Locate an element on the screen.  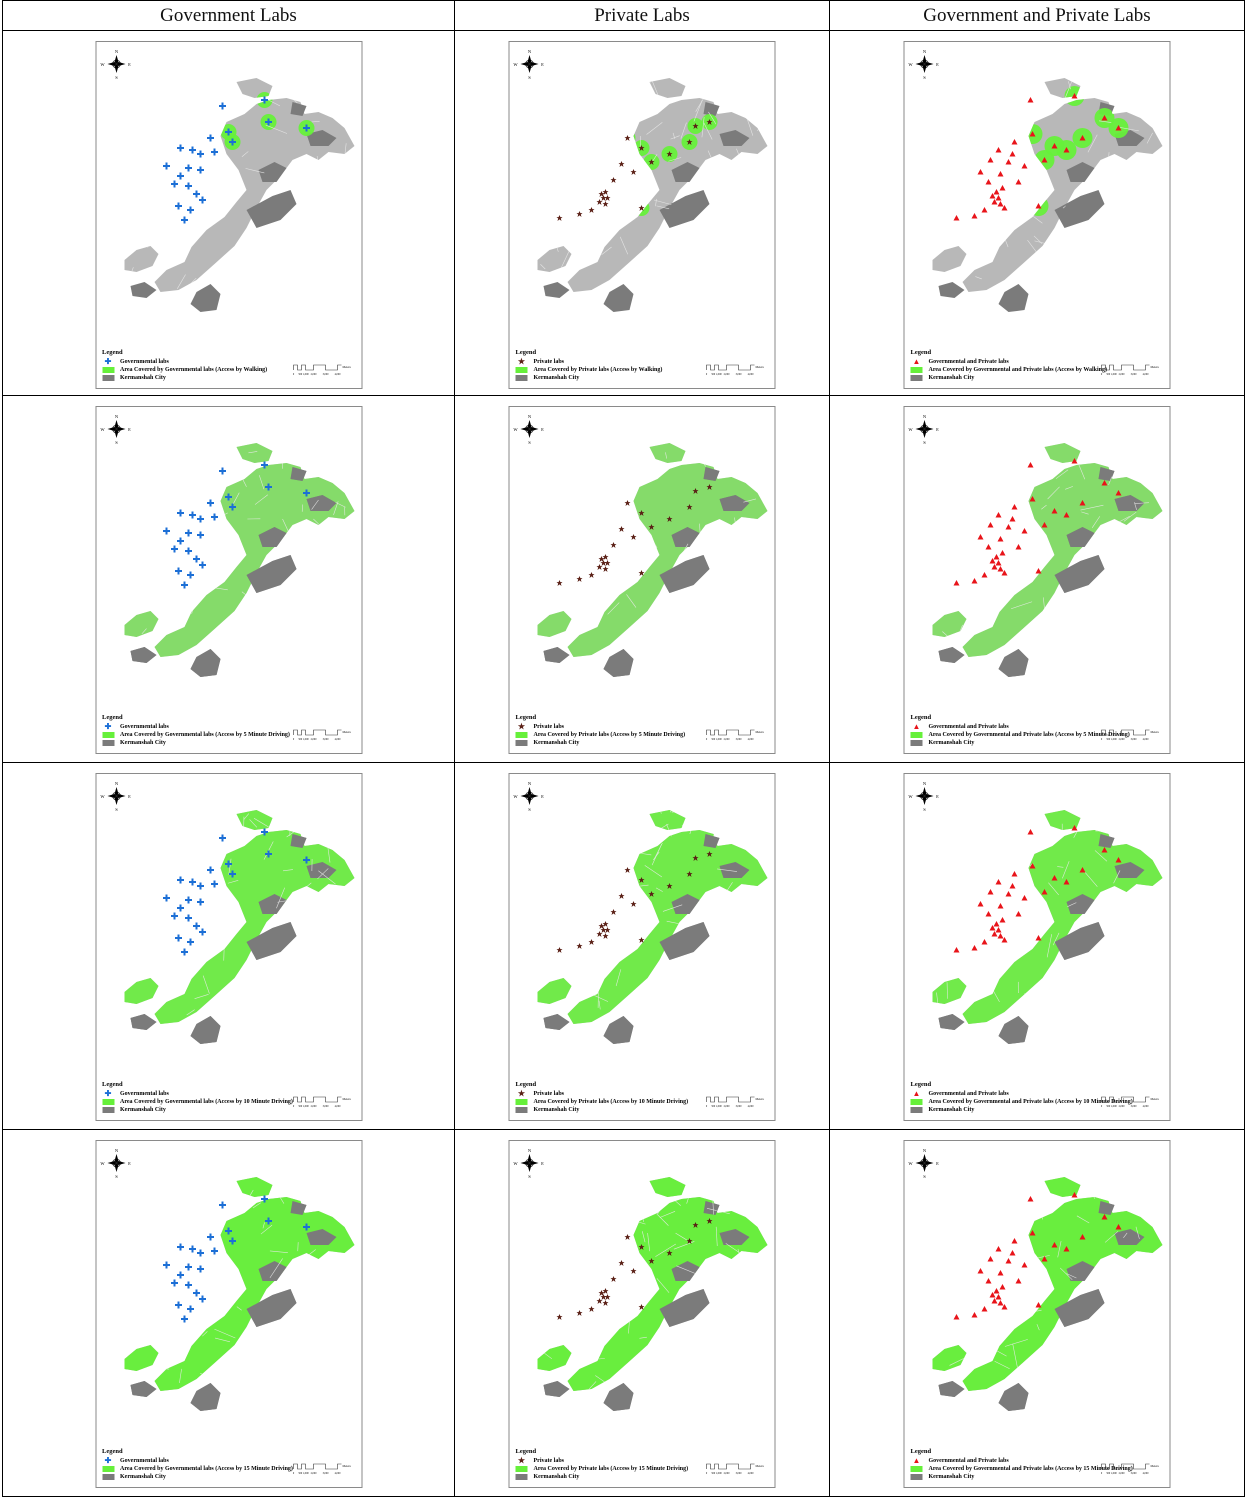
coverage-map: N S E W is located at coordinates (1035, 545).